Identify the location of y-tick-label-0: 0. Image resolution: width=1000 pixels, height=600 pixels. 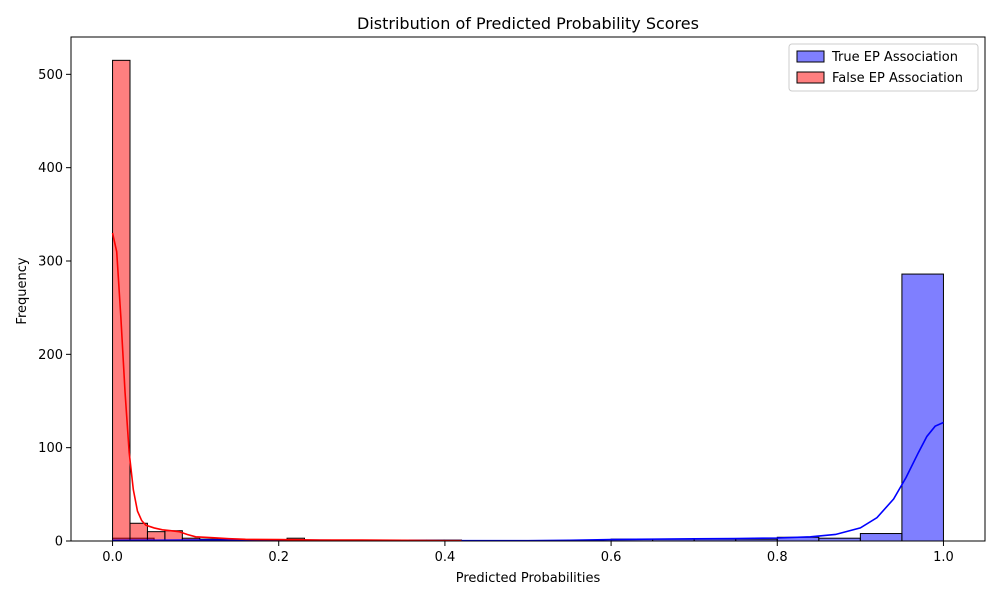
(59, 542).